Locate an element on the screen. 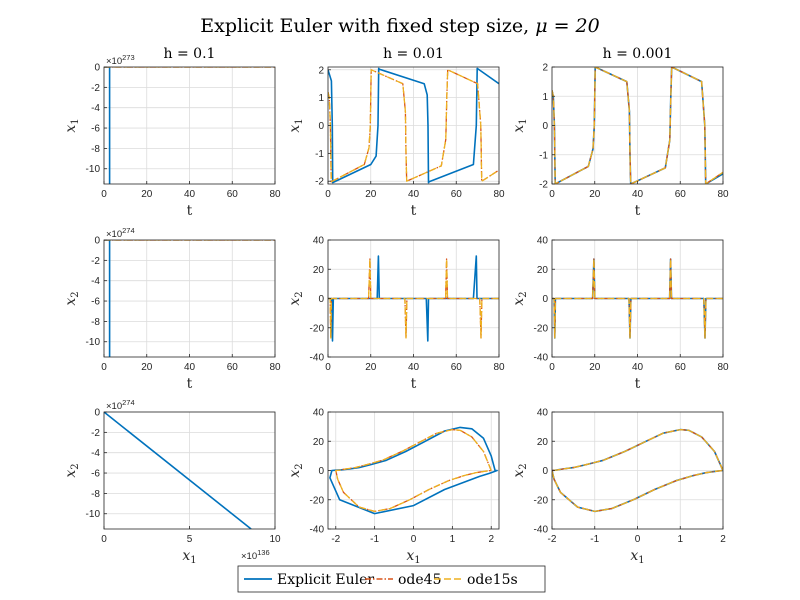  y-tick-label: 1 is located at coordinates (321, 98).